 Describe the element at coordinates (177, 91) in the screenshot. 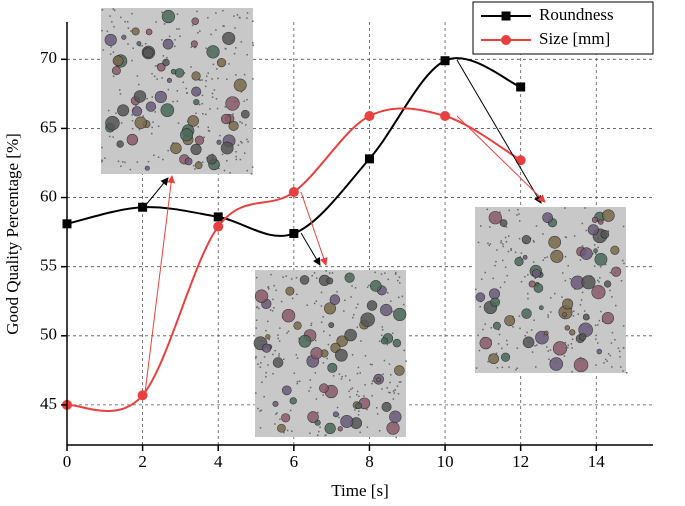

I see `inset-image` at that location.